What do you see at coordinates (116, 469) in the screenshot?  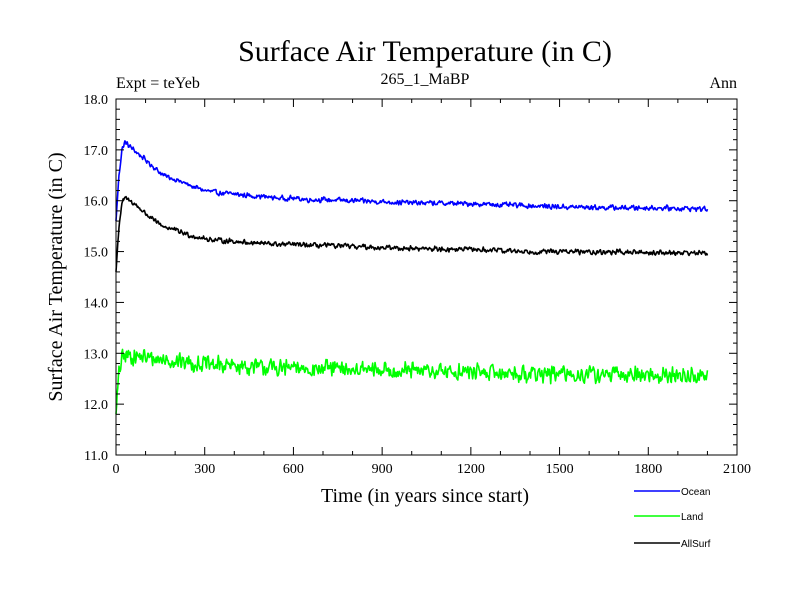 I see `x-tick-label: 0` at bounding box center [116, 469].